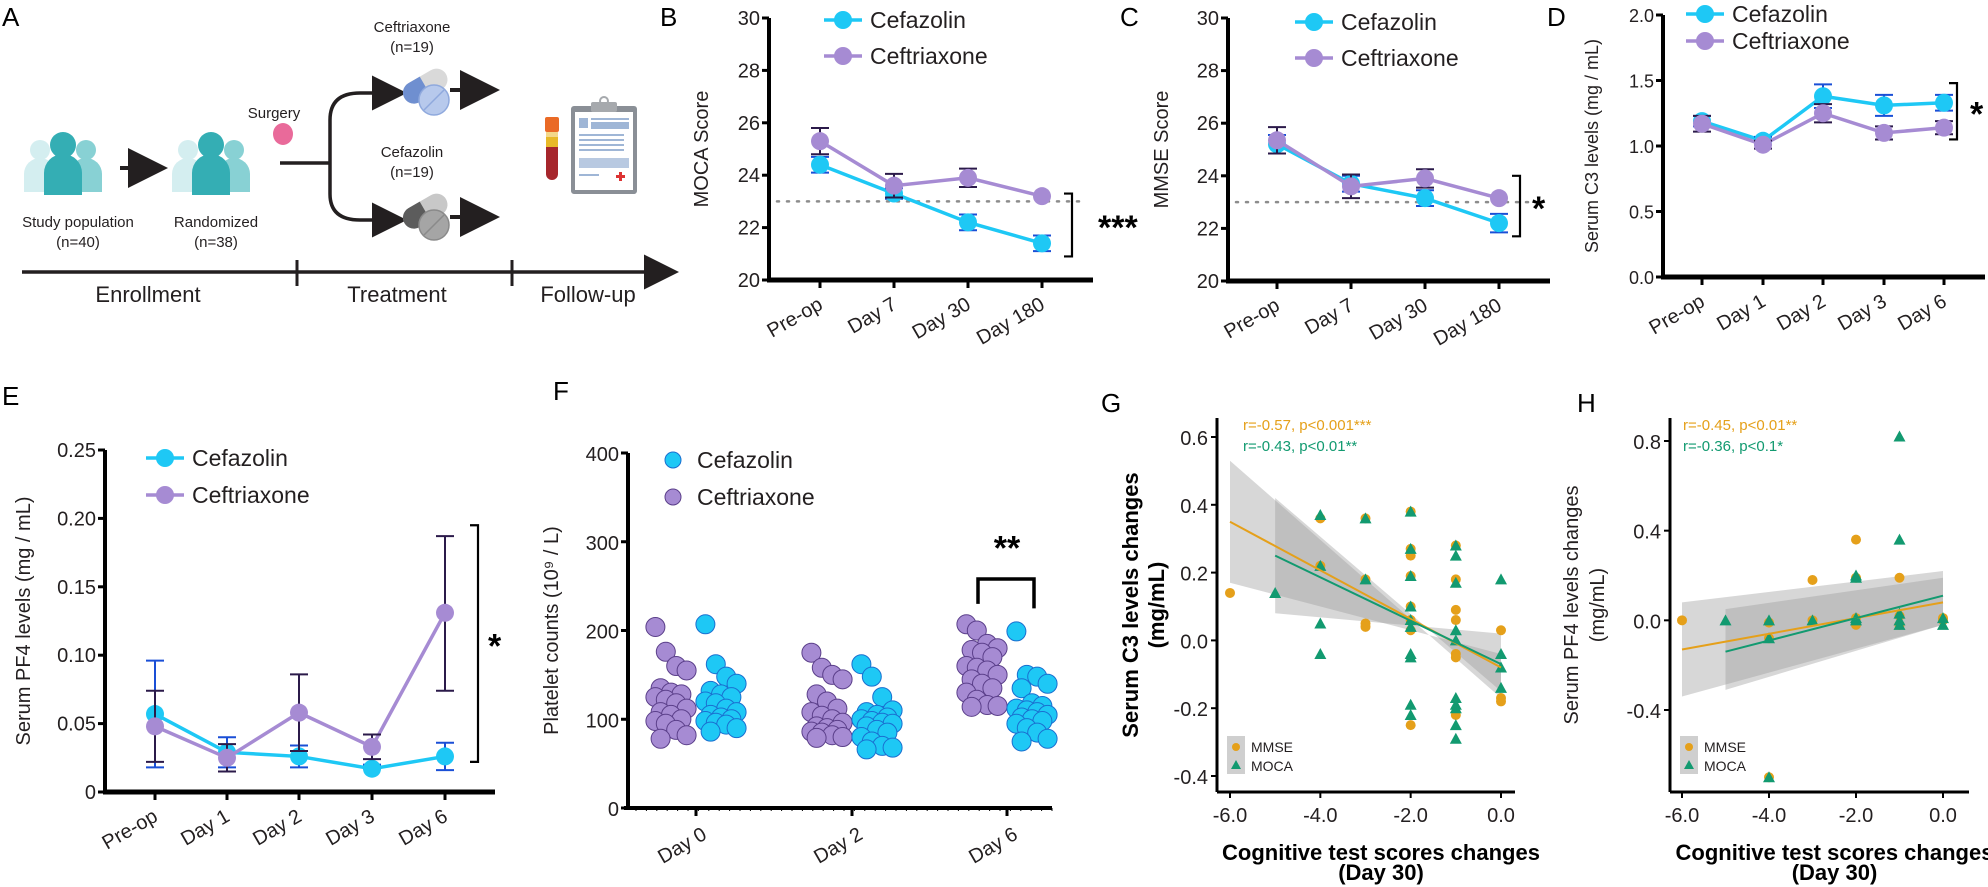  Describe the element at coordinates (396, 294) in the screenshot. I see `phase-treatment: Treatment` at that location.